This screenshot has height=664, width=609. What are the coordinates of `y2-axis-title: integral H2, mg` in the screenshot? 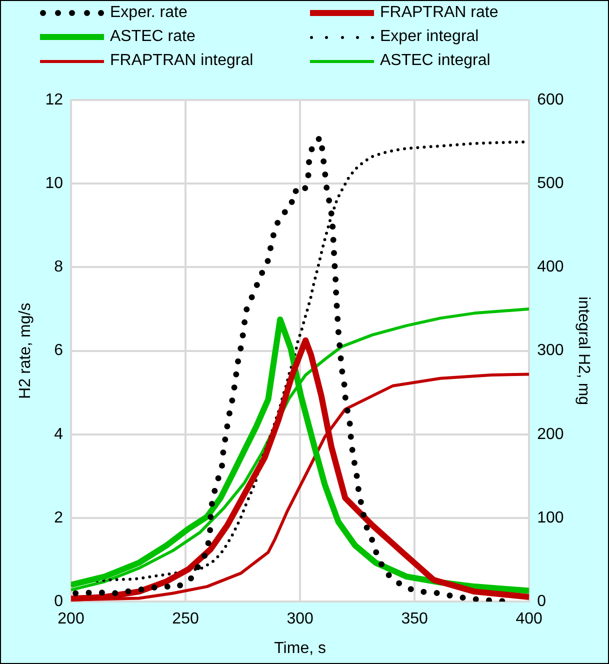 It's located at (583, 351).